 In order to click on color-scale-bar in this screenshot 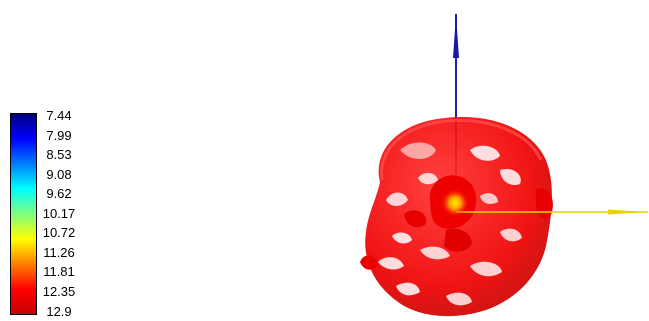, I will do `click(23, 214)`.